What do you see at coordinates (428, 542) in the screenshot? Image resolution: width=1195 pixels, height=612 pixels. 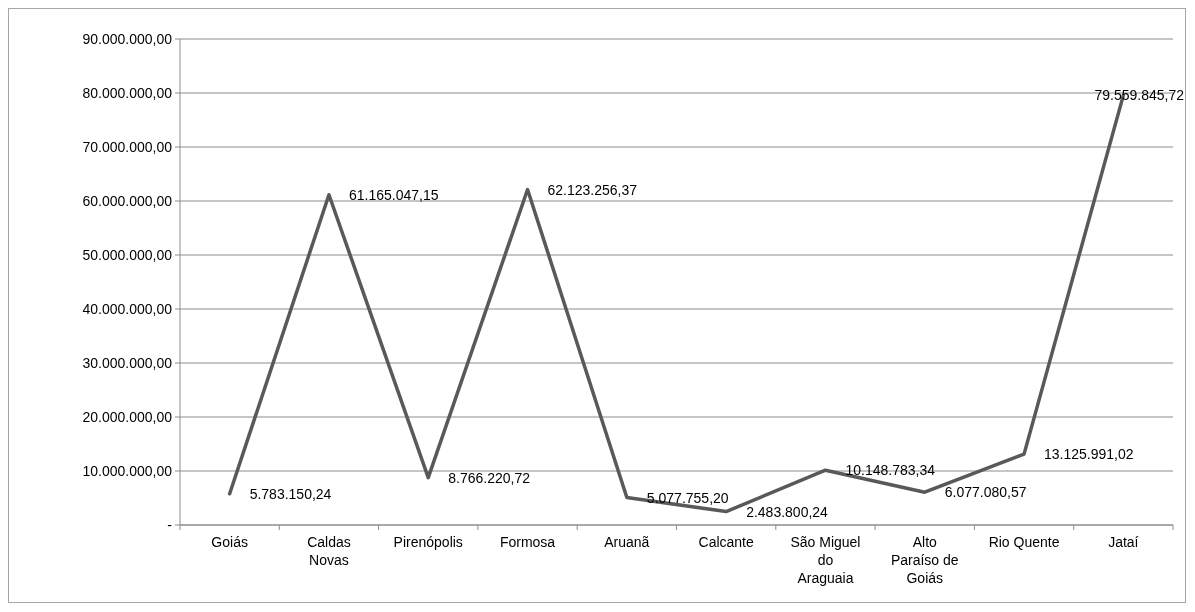 I see `x-tick-label: Pirenópolis` at bounding box center [428, 542].